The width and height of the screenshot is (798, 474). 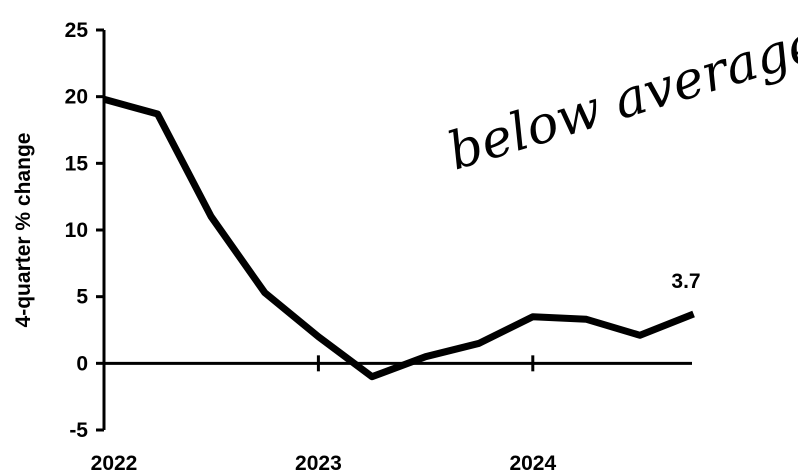 What do you see at coordinates (685, 281) in the screenshot?
I see `end-value-label: 3.7` at bounding box center [685, 281].